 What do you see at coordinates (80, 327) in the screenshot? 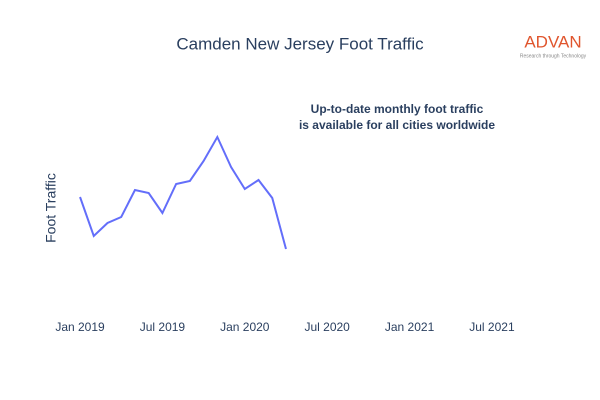
I see `x-tick-label: Jan 2019` at bounding box center [80, 327].